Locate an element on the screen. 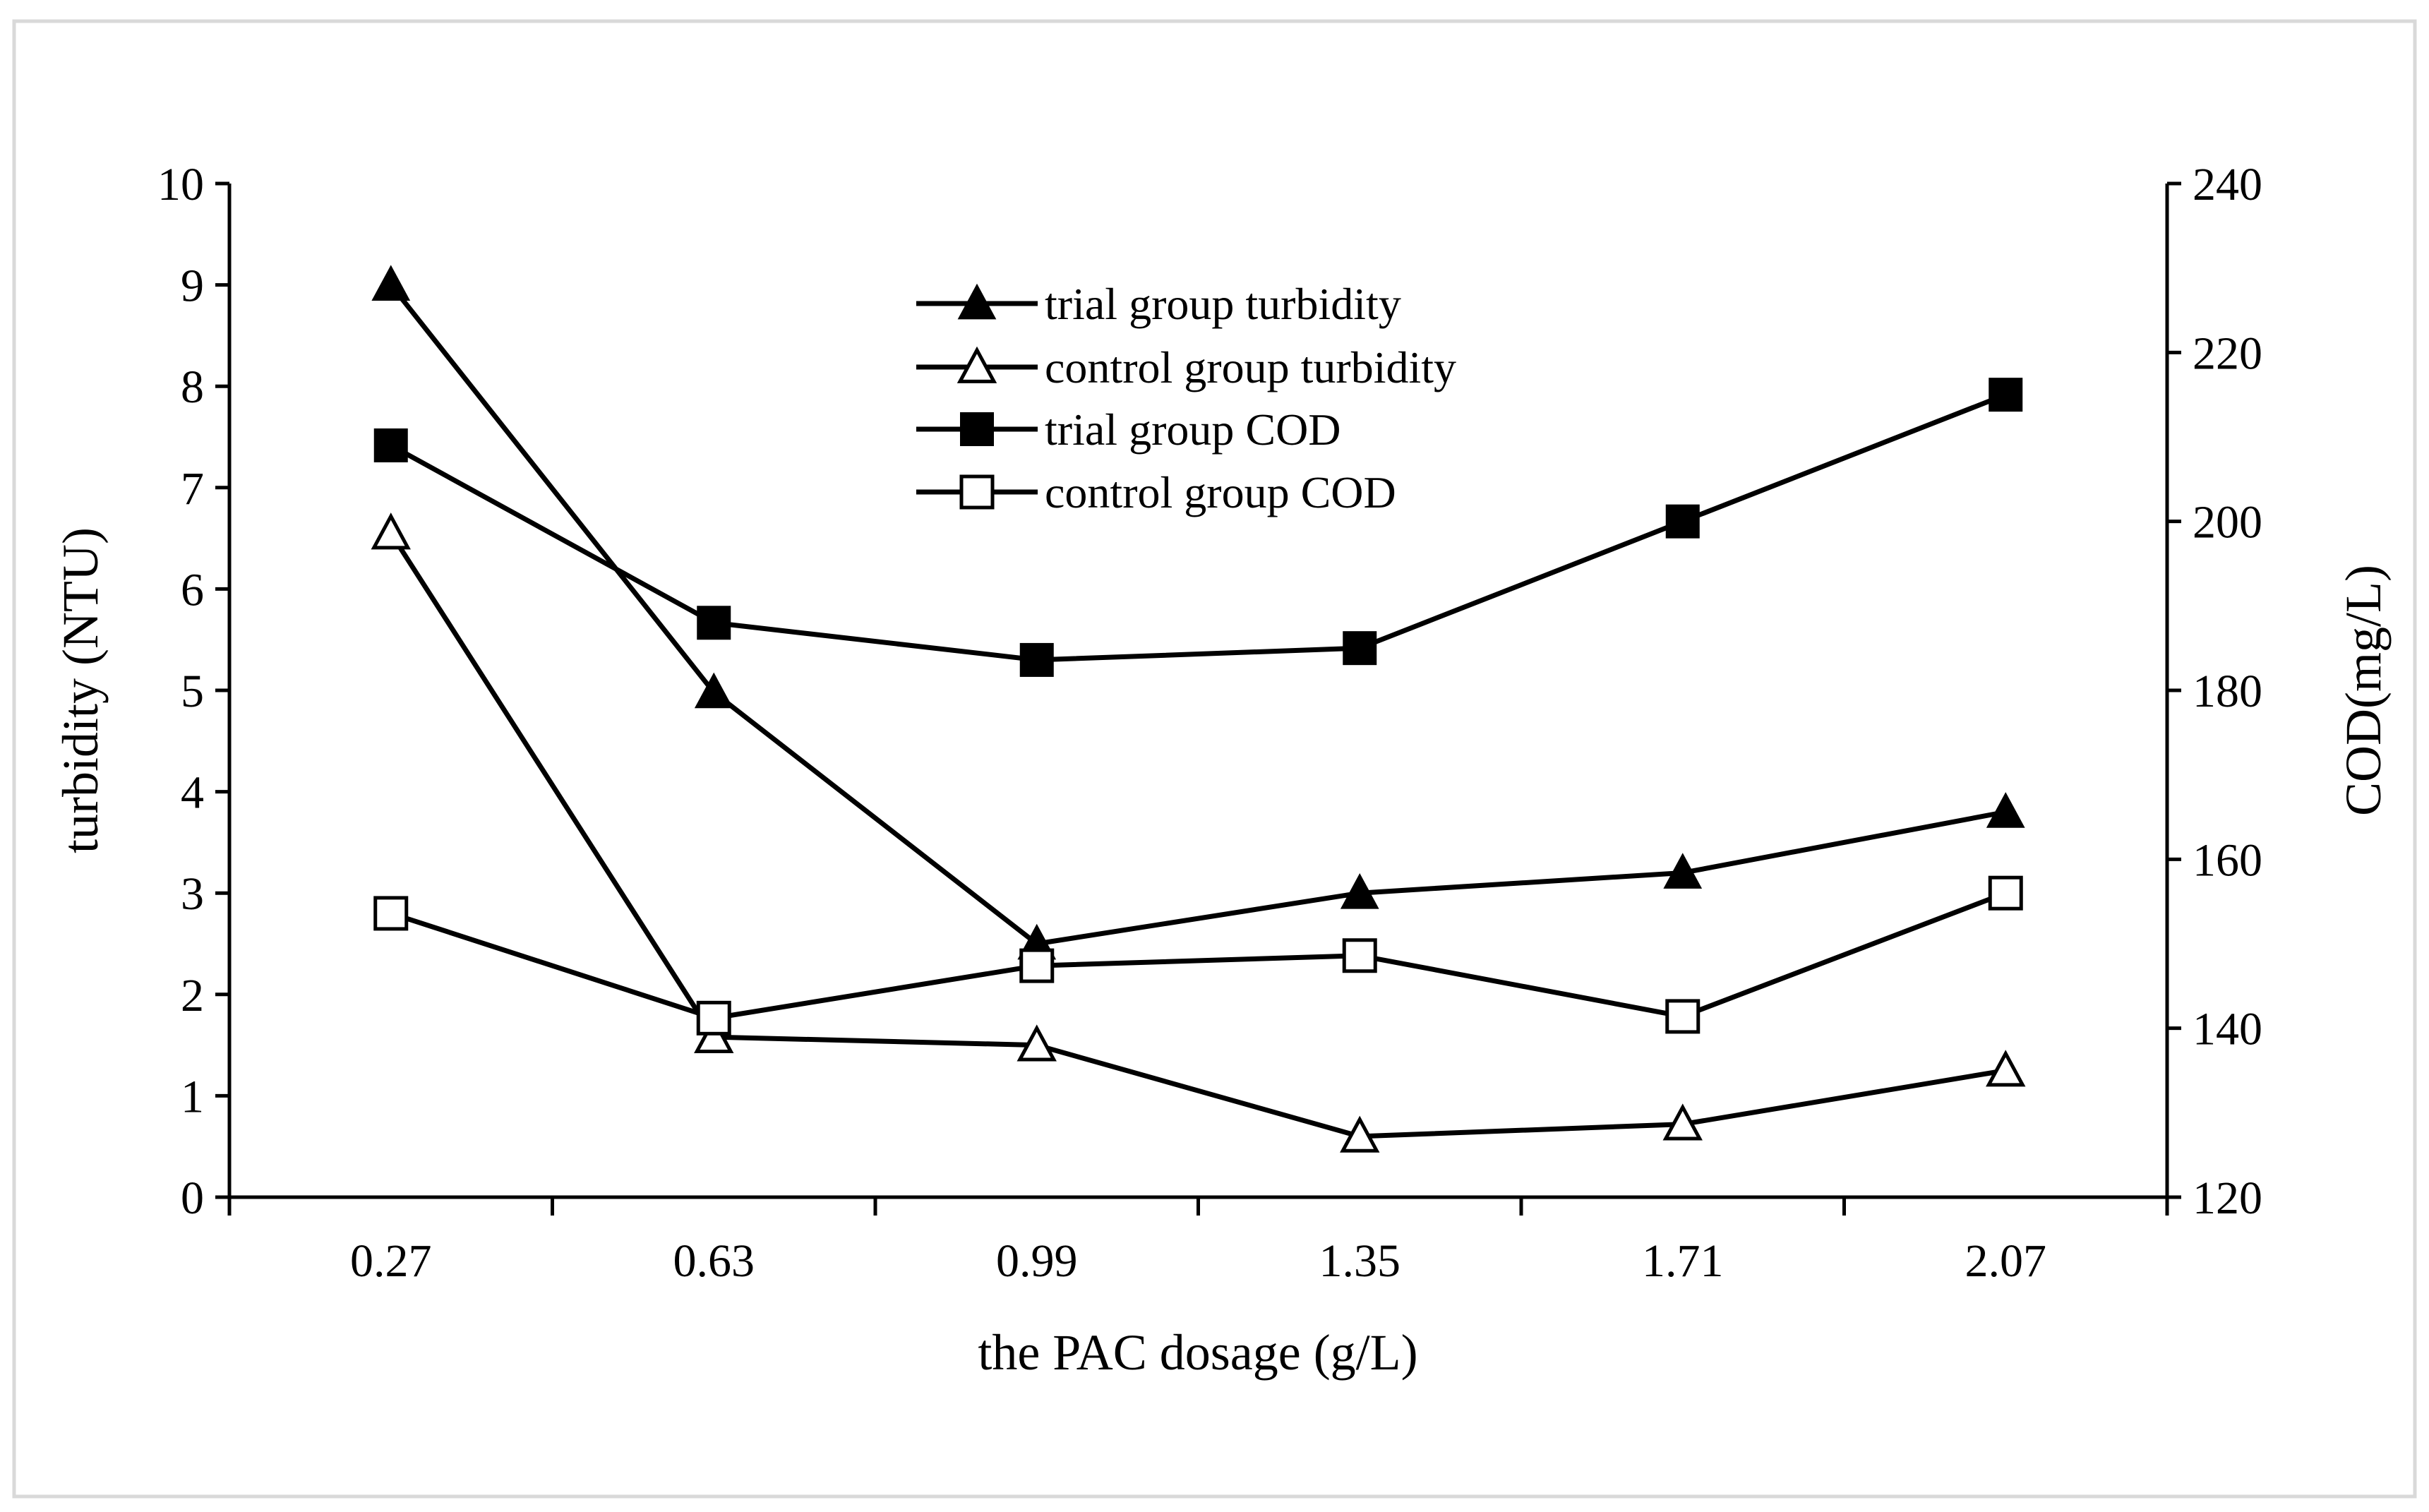 The width and height of the screenshot is (2429, 1512). legend-label: control group COD is located at coordinates (1221, 492).